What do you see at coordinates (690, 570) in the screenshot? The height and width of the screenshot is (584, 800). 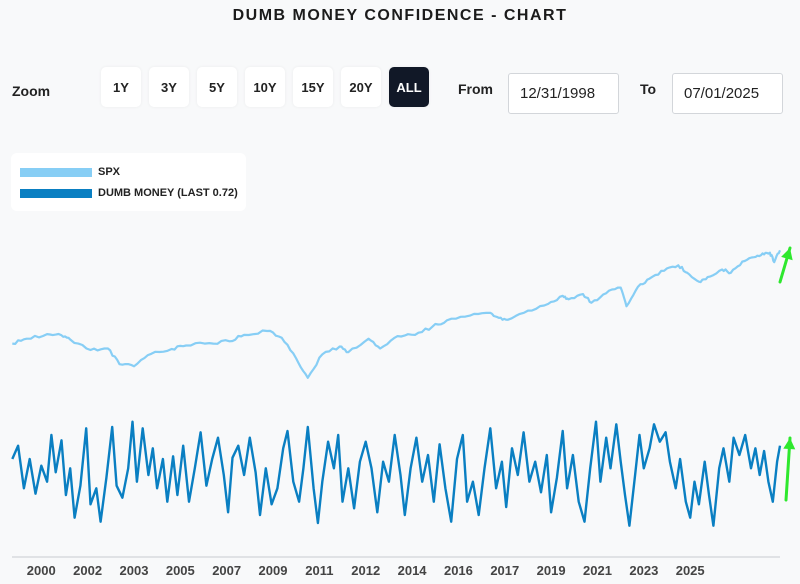 I see `x-tick-label: 2025` at bounding box center [690, 570].